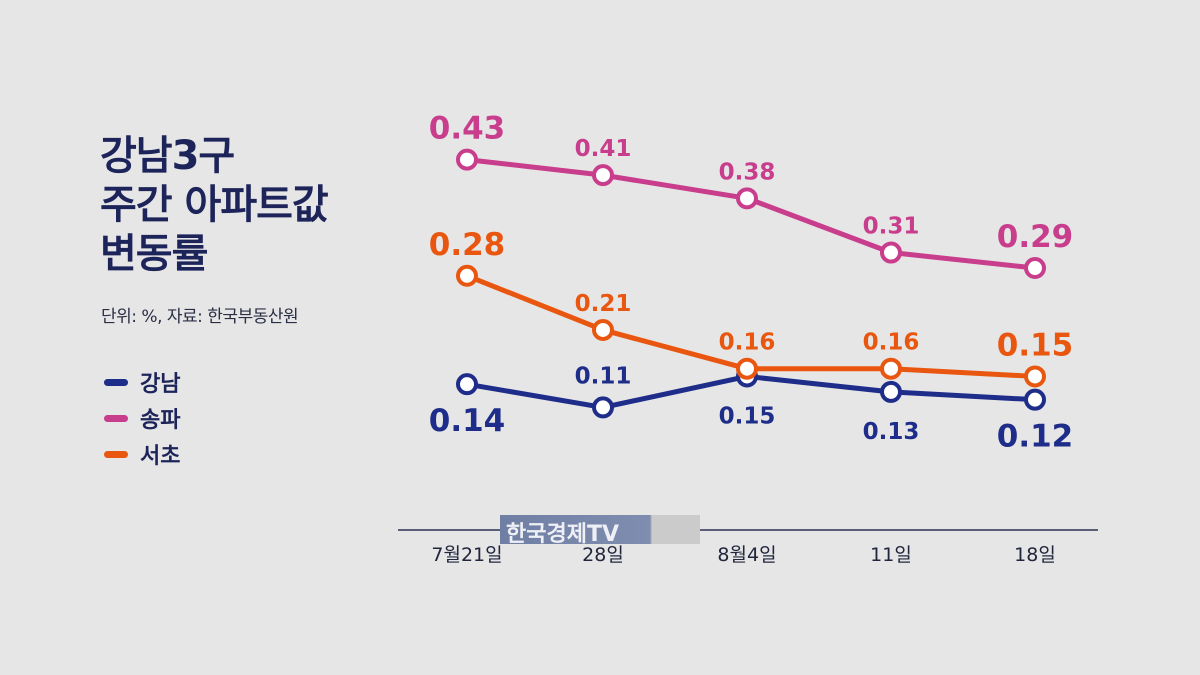 The width and height of the screenshot is (1200, 675). Describe the element at coordinates (891, 227) in the screenshot. I see `data-label-songpa: 0.31` at that location.